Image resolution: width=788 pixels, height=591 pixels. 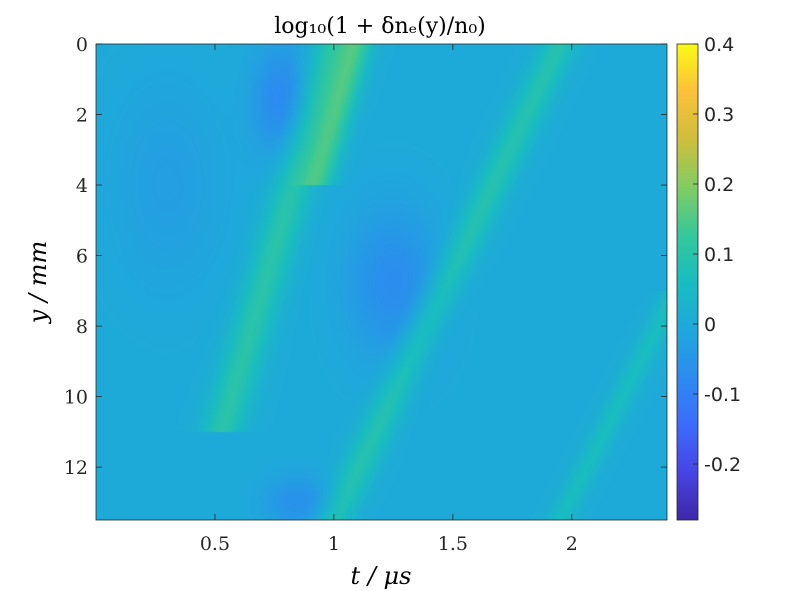 I want to click on colorbar-tick-label: -0.2, so click(x=722, y=465).